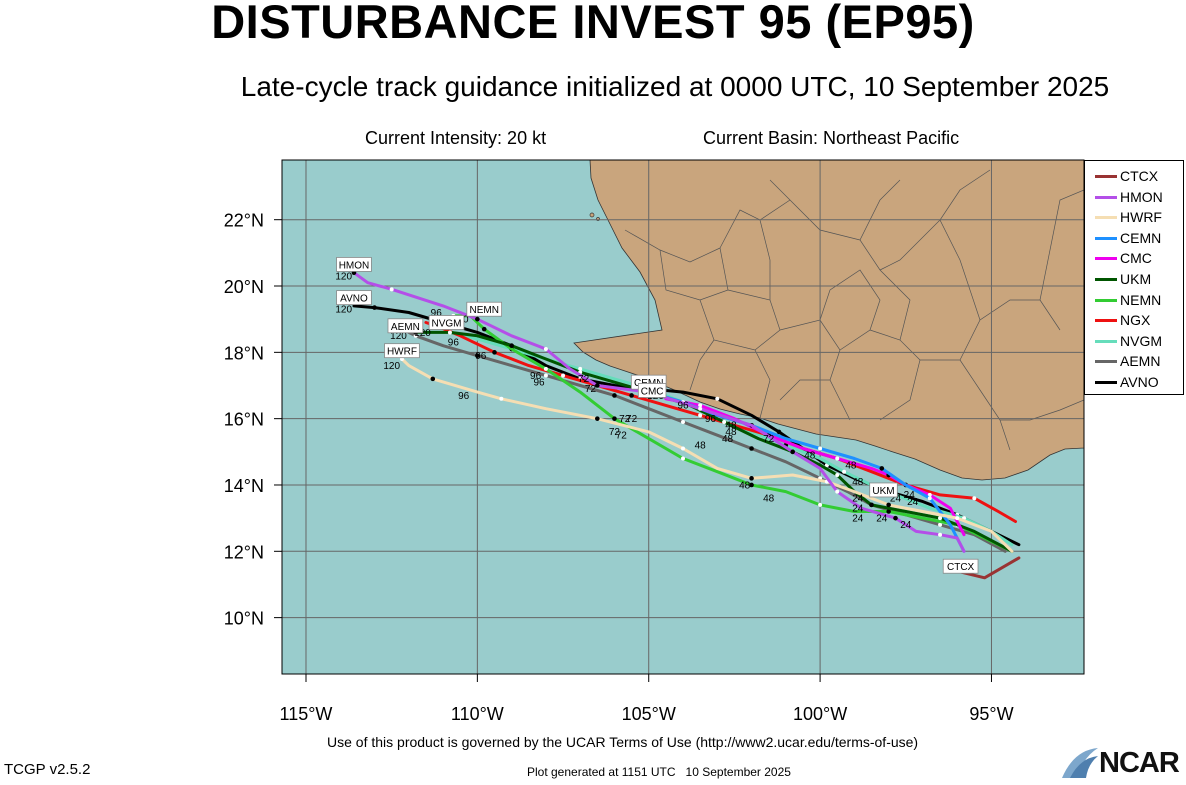 The width and height of the screenshot is (1186, 785). What do you see at coordinates (1135, 175) in the screenshot?
I see `legend-item-ctcx: CTCX` at bounding box center [1135, 175].